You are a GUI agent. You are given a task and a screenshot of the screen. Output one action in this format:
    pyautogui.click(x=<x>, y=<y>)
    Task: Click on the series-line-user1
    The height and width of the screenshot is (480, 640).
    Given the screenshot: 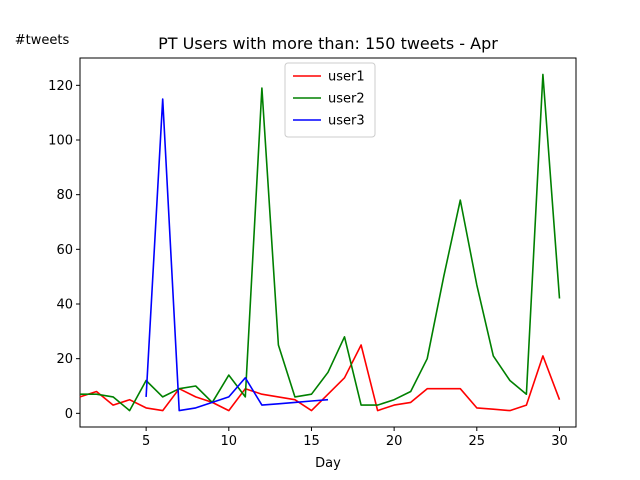 What is the action you would take?
    pyautogui.click(x=320, y=378)
    